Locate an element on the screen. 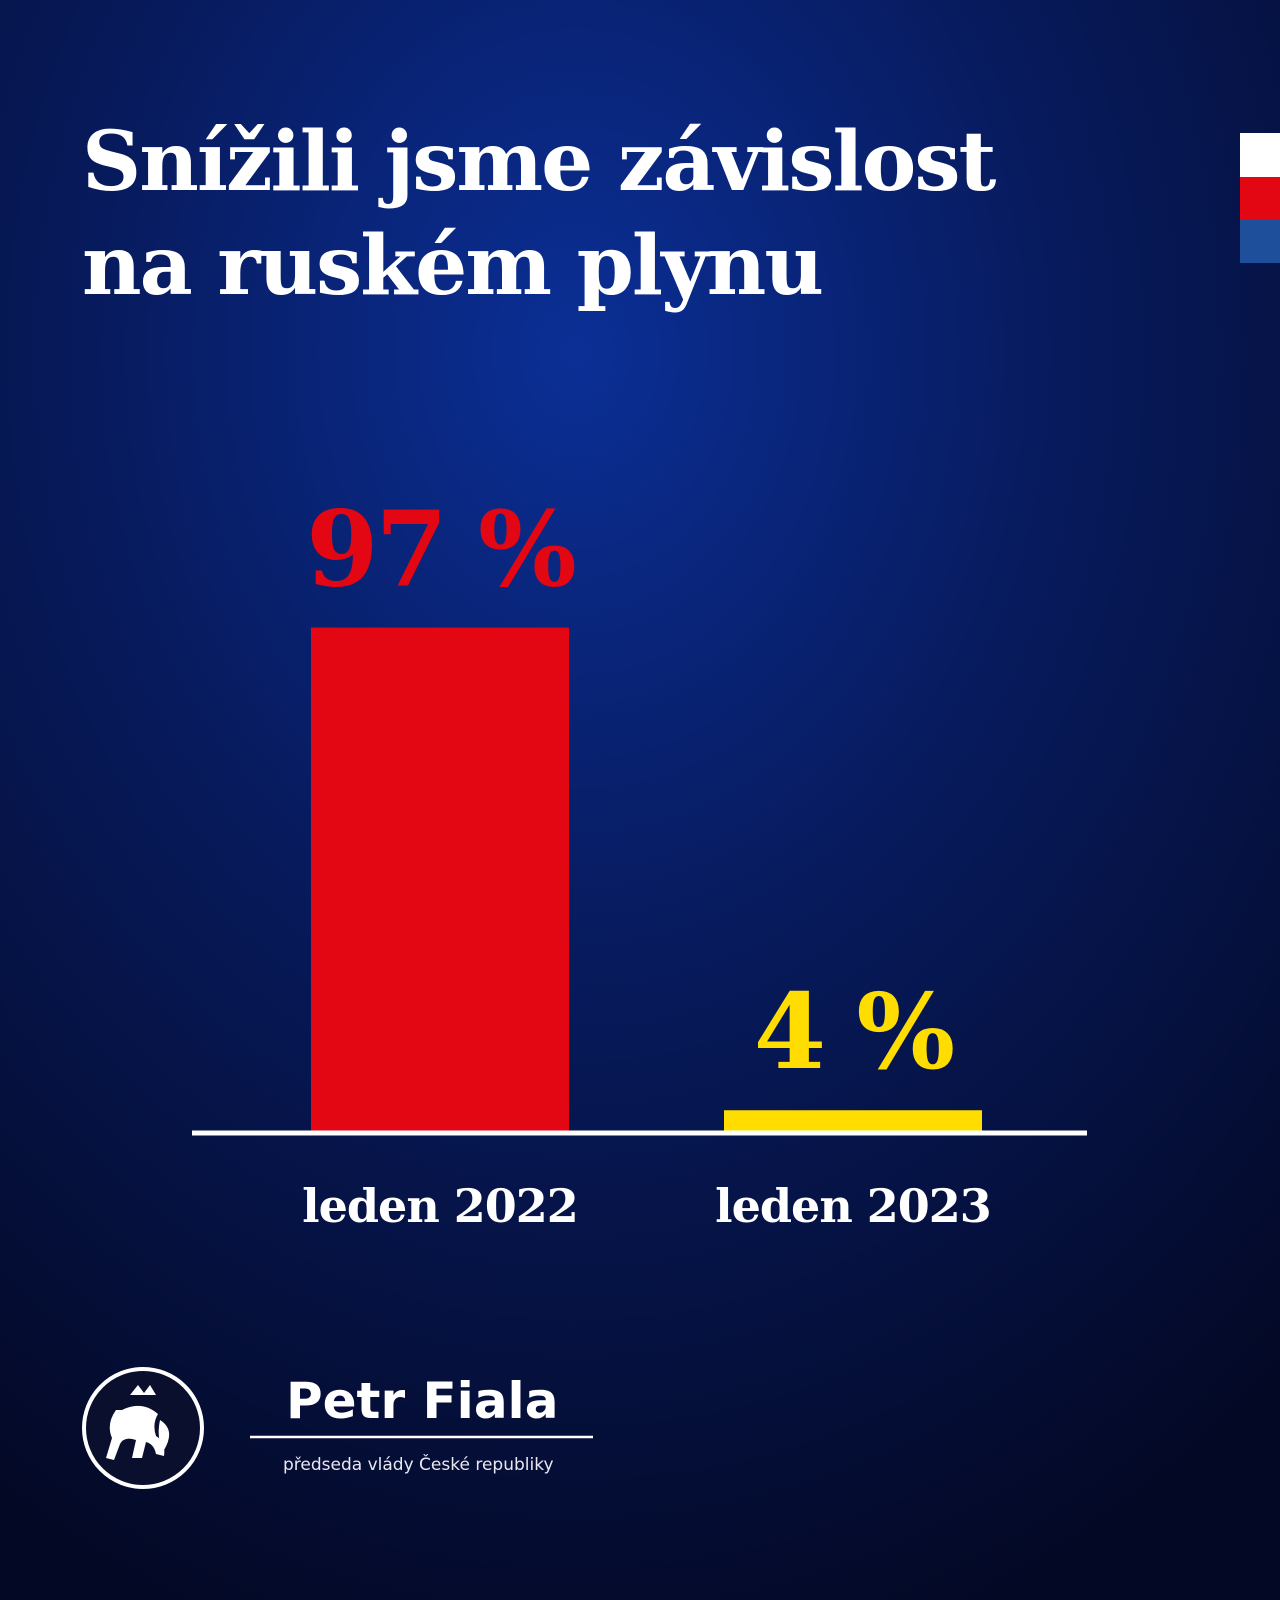  logo is located at coordinates (143, 1428).